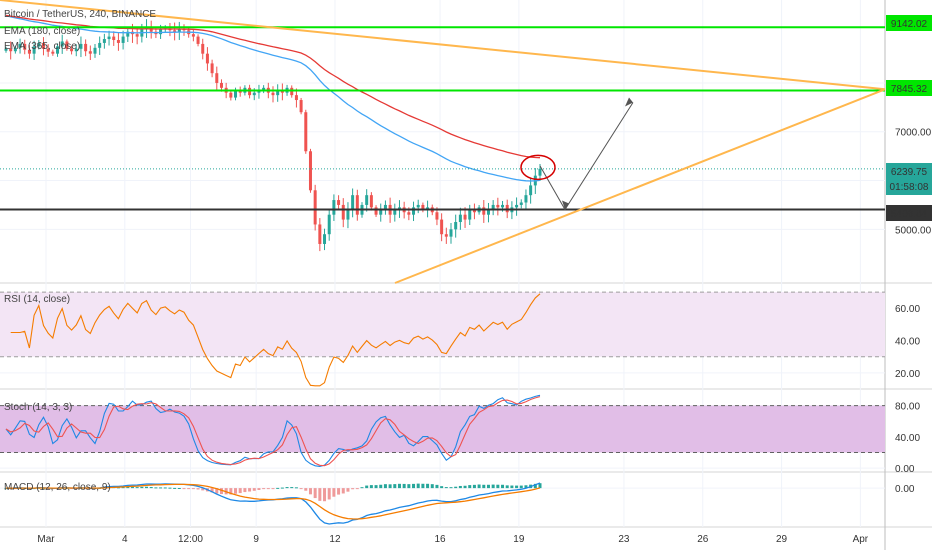  What do you see at coordinates (256, 539) in the screenshot?
I see `x-tick-label: 9` at bounding box center [256, 539].